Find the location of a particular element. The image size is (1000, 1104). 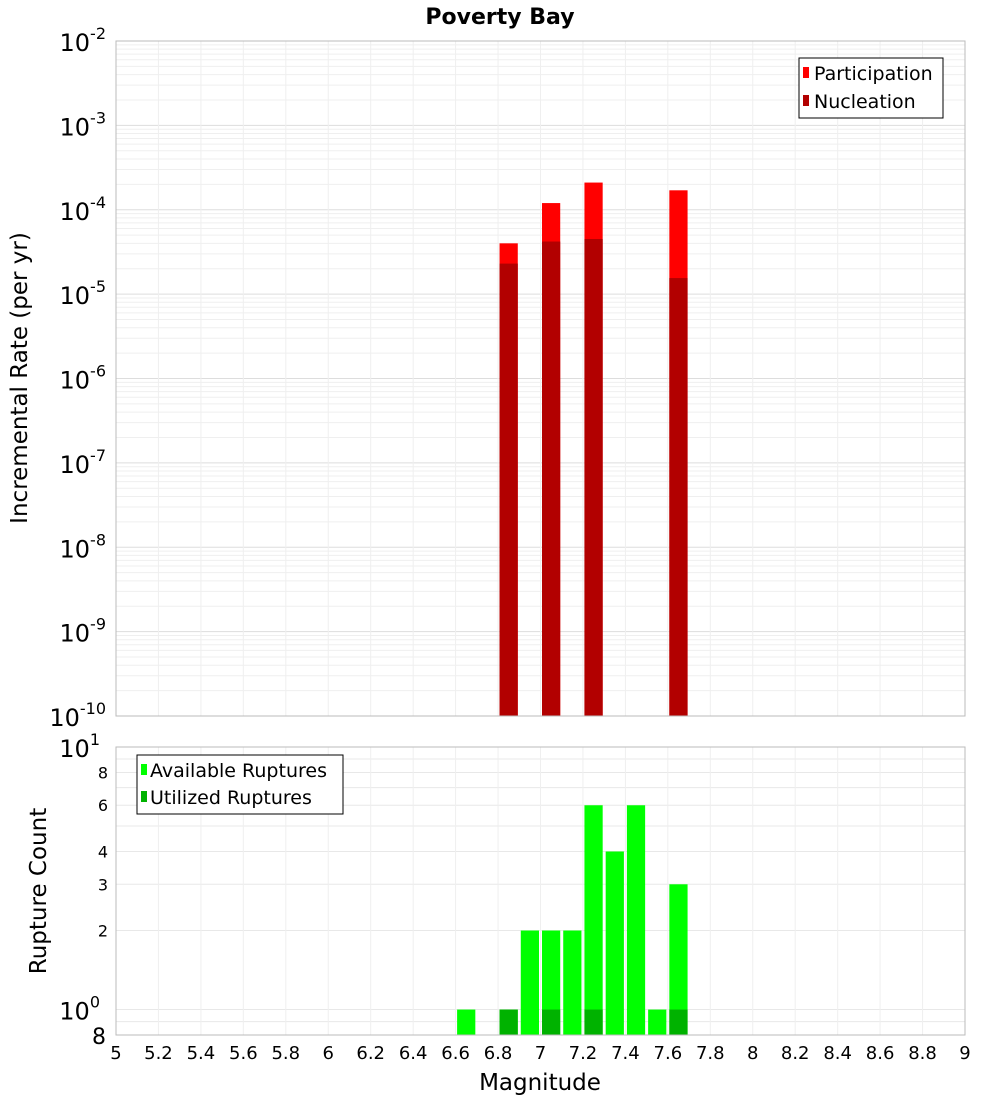

bottom-y-axis-label: Rupture Count is located at coordinates (39, 891).